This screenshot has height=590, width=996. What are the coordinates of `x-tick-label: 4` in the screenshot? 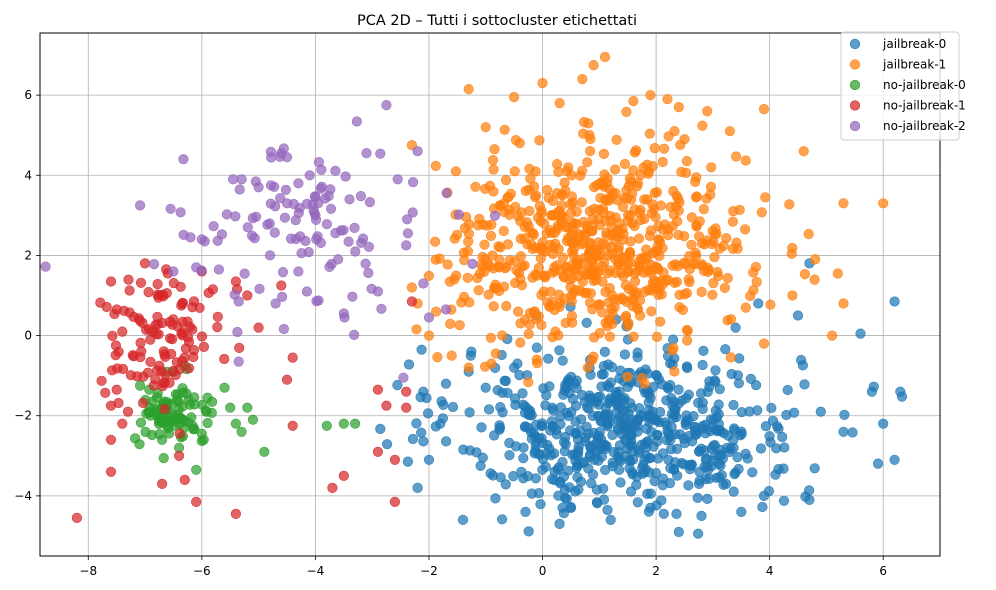 It's located at (770, 571).